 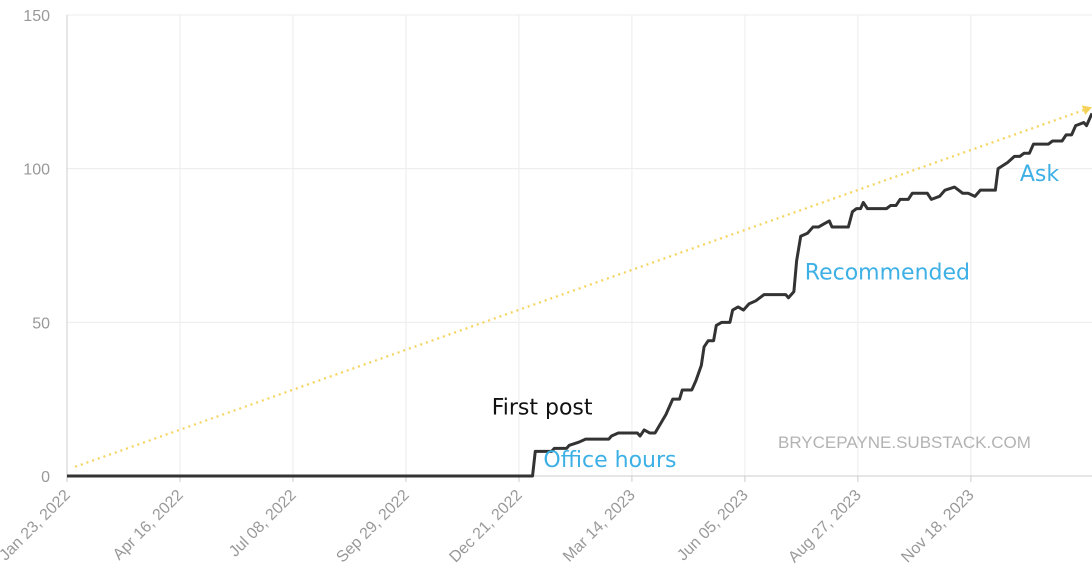 What do you see at coordinates (37, 526) in the screenshot?
I see `x-tick-label: Jan 23, 2022` at bounding box center [37, 526].